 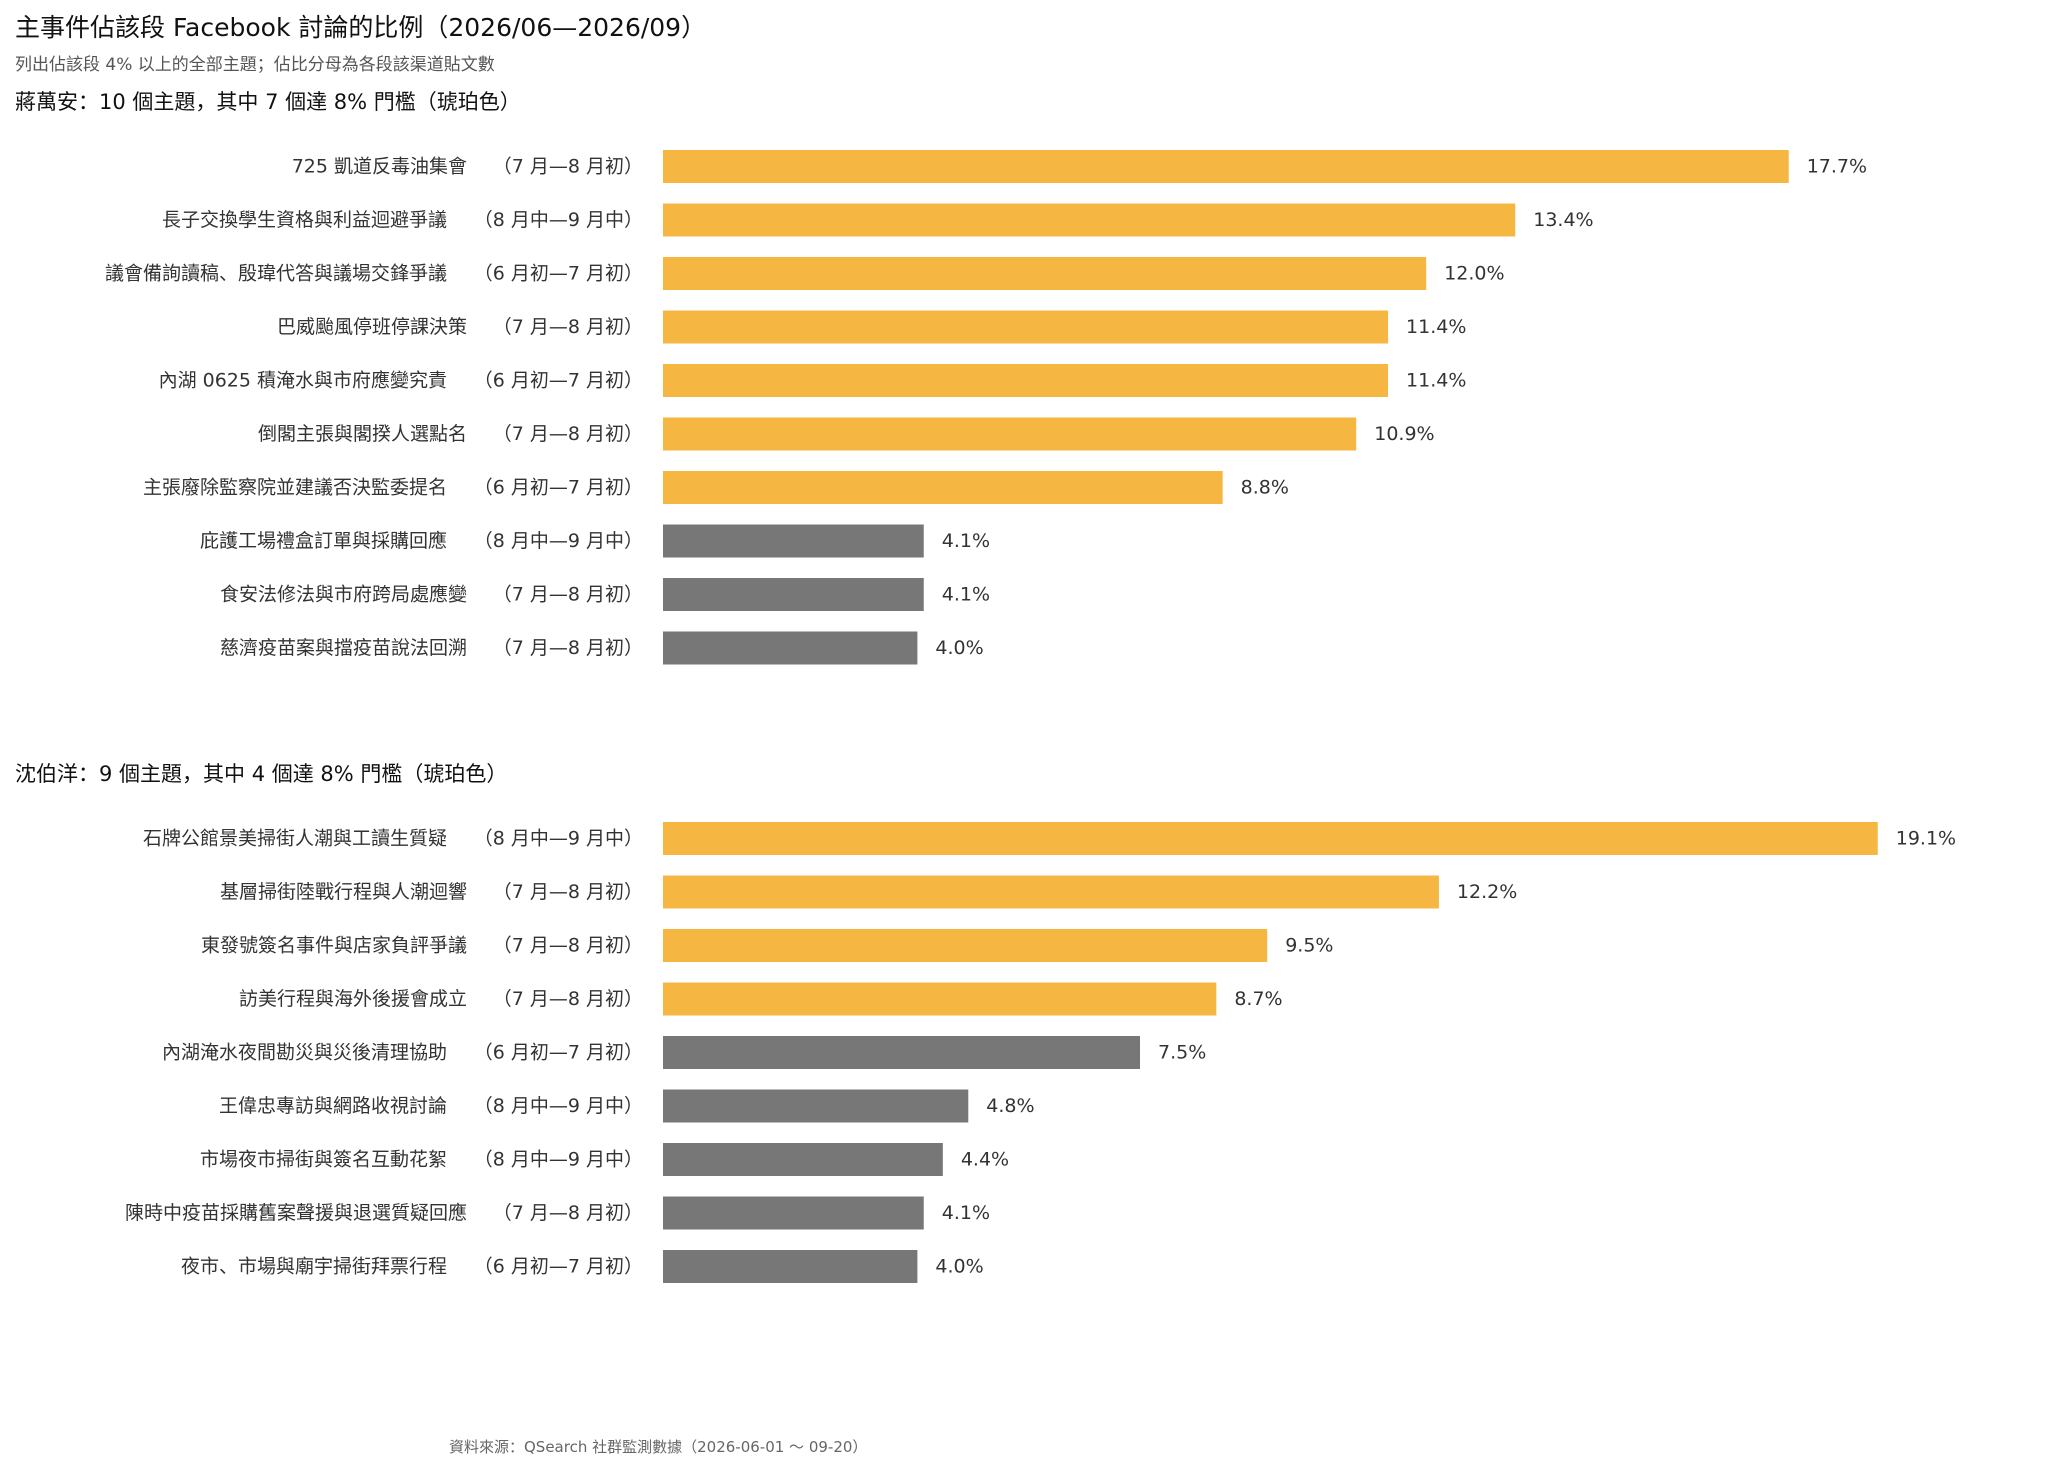 I want to click on value-label: 13.4%, so click(x=1563, y=220).